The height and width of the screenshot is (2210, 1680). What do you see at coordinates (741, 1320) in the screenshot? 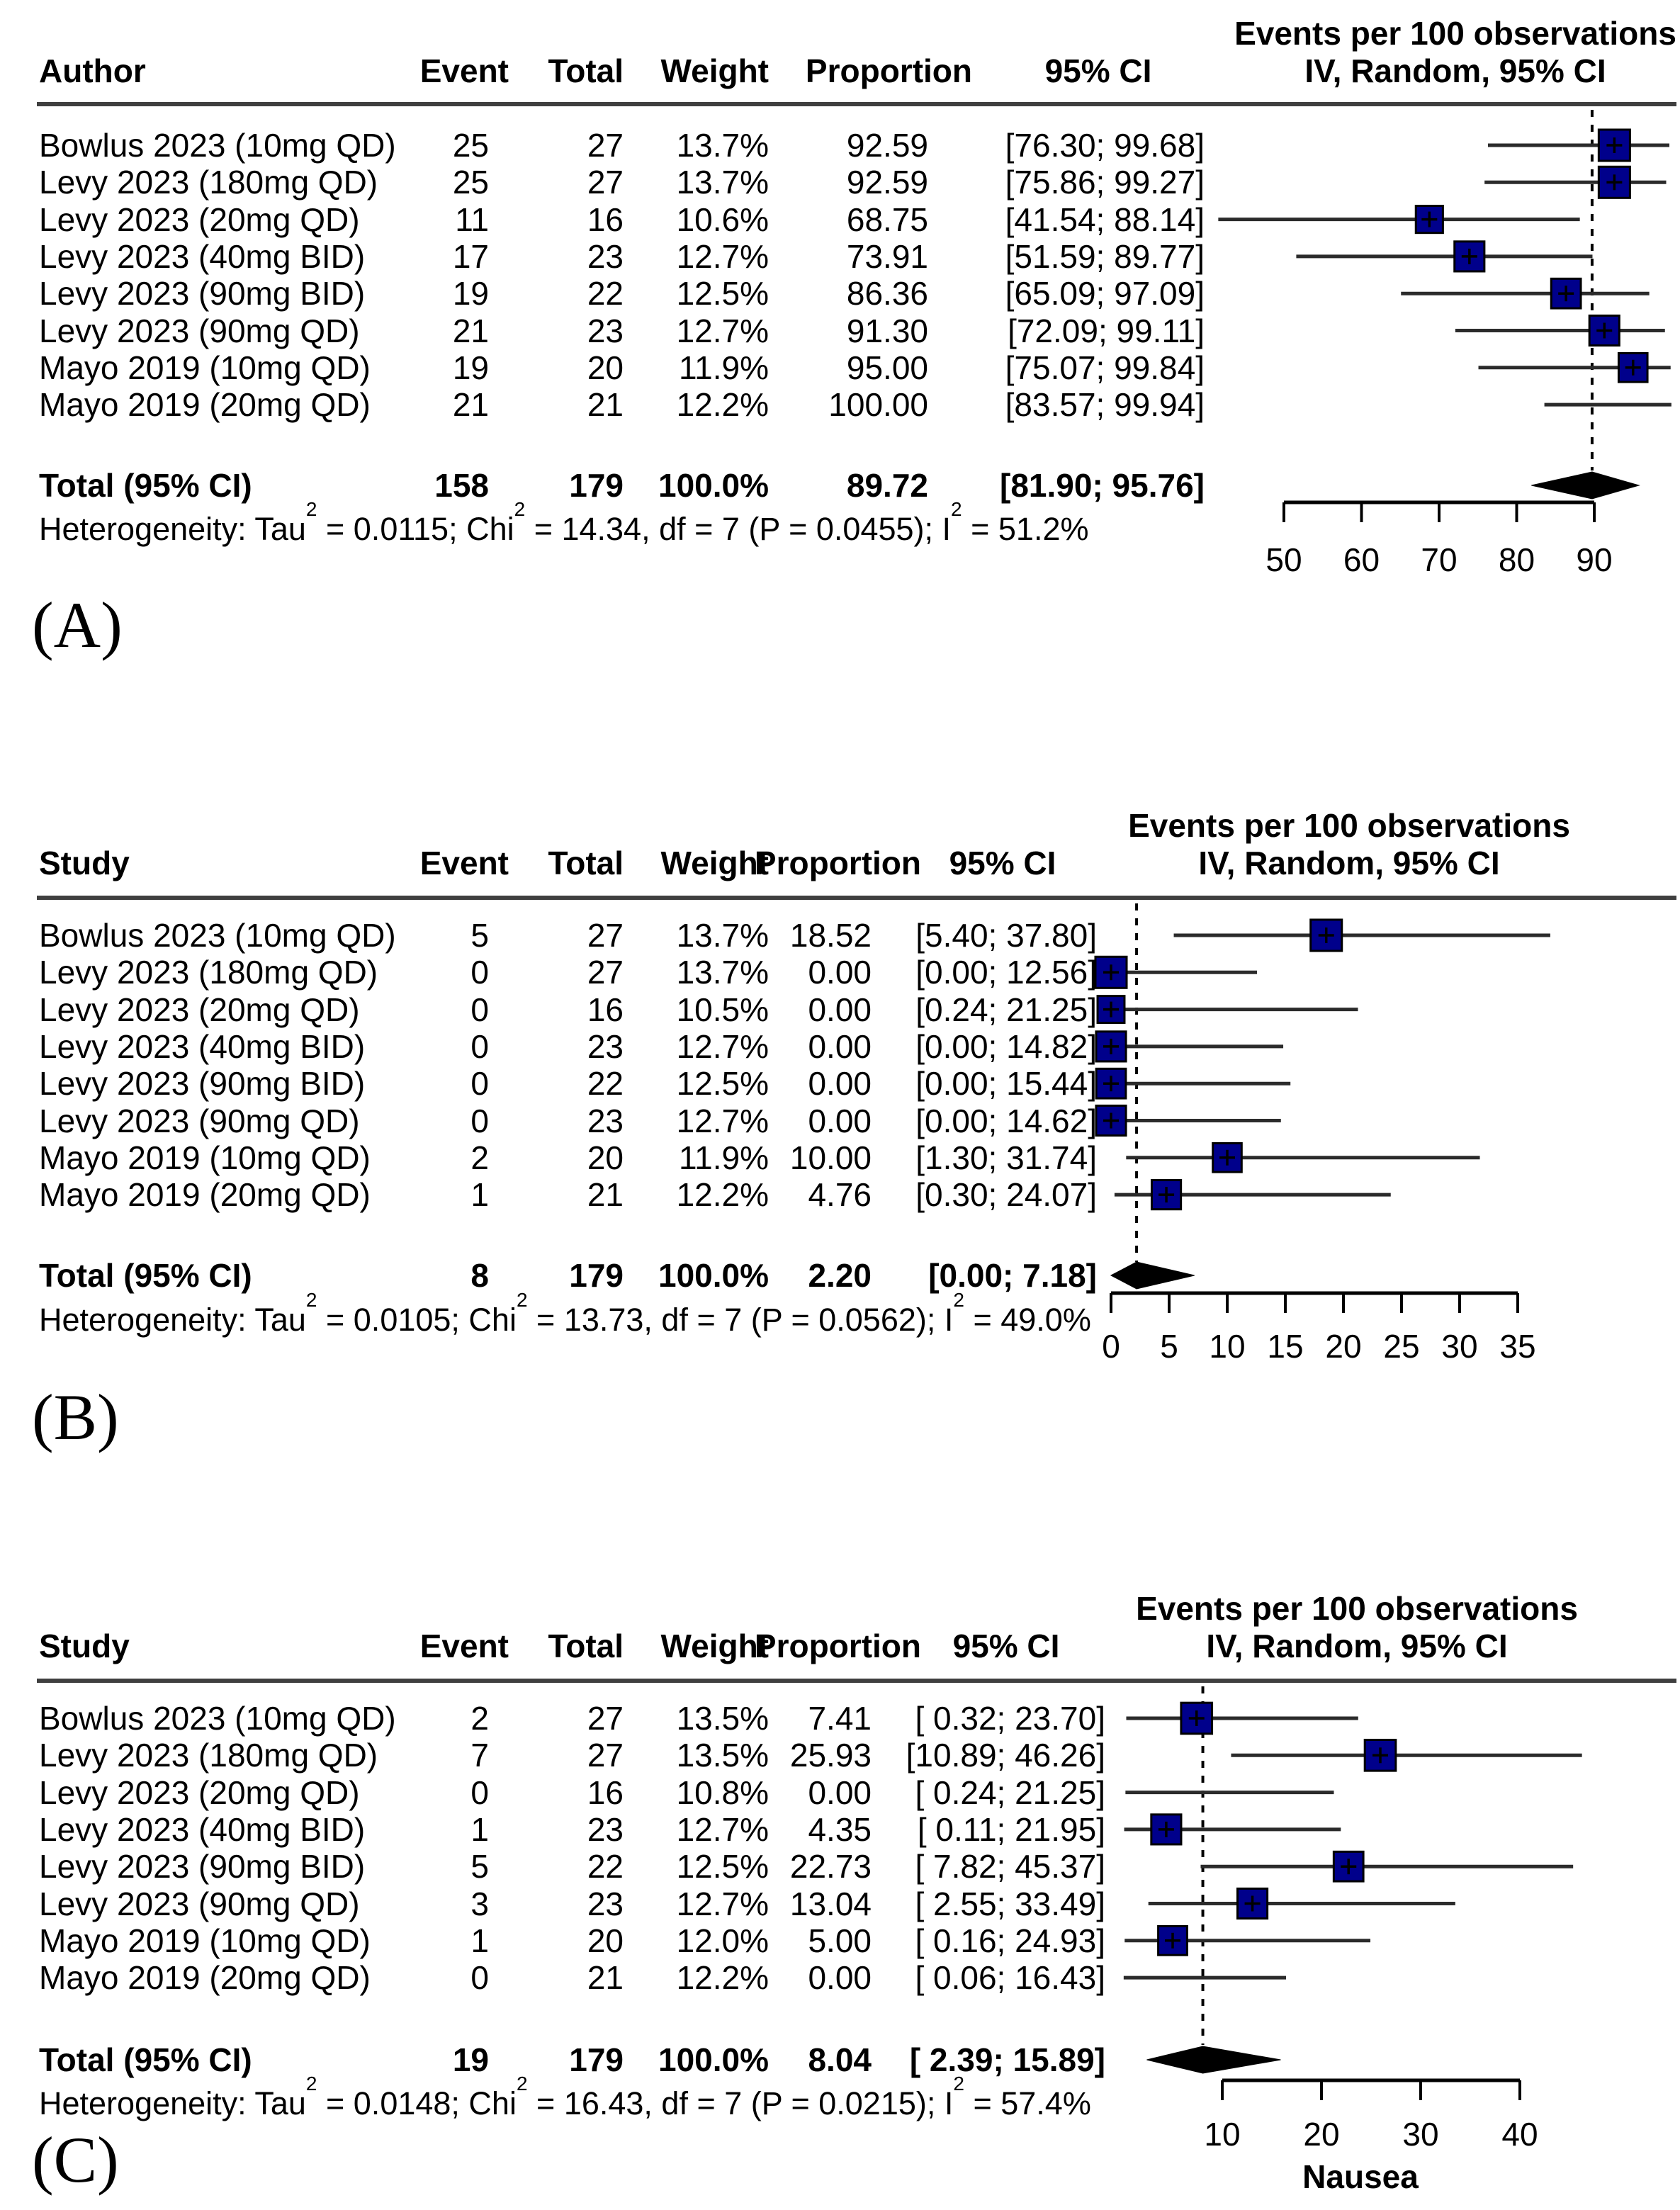
I see `heterogeneity-segment: = 13.73, df = 7 (P = 0.0562); I` at bounding box center [741, 1320].